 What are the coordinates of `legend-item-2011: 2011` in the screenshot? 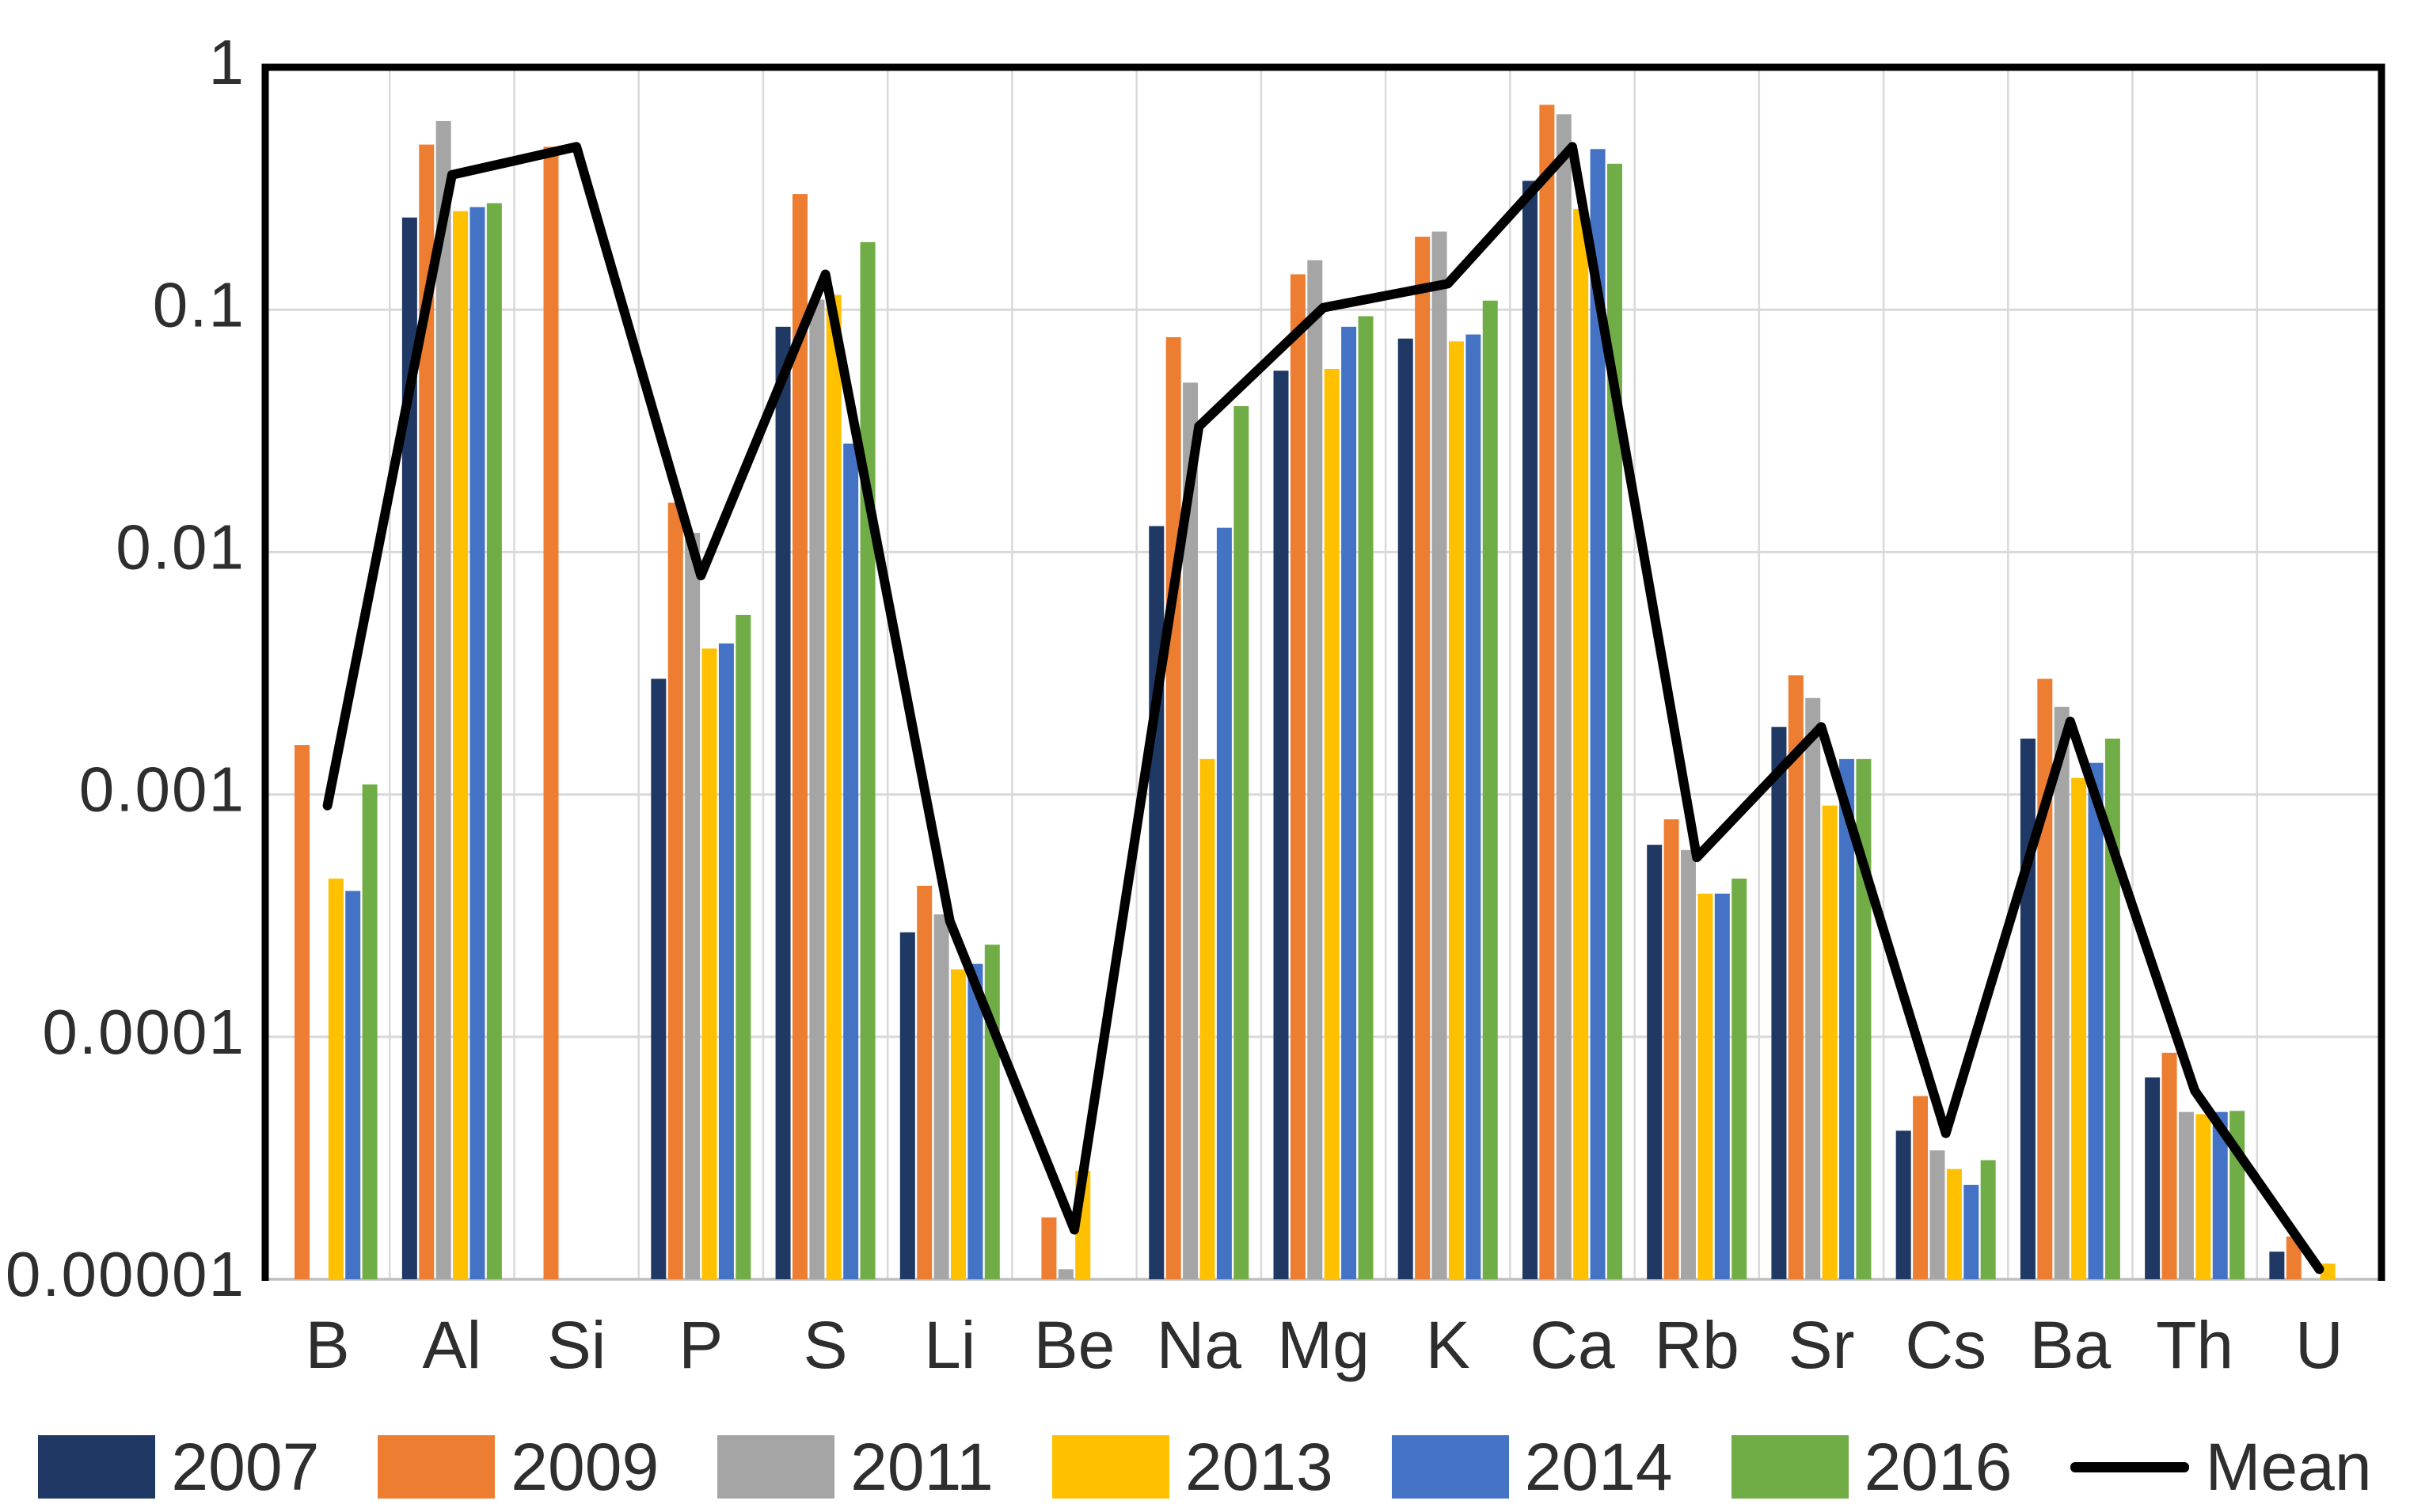 It's located at (855, 1467).